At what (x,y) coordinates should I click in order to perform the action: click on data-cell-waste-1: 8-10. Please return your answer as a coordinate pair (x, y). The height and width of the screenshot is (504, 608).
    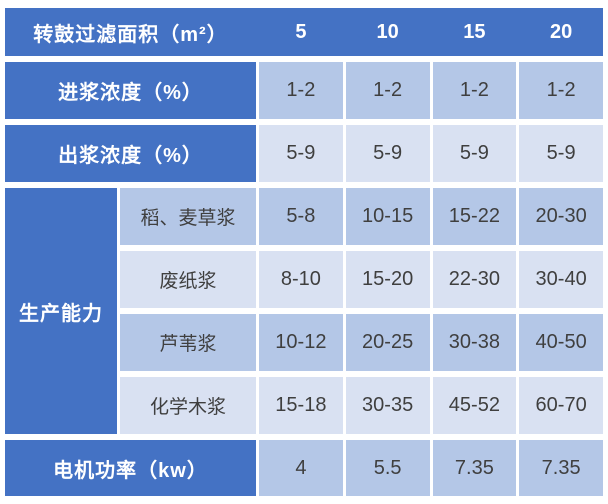
    Looking at the image, I should click on (301, 279).